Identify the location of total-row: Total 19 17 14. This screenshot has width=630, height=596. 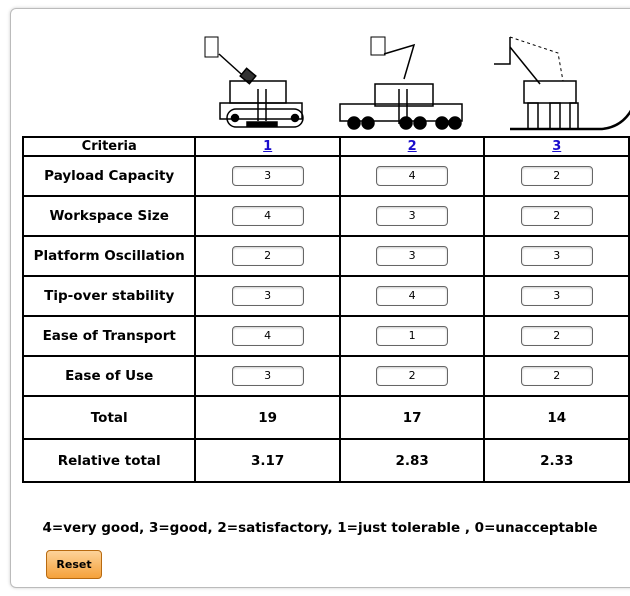
(325, 417).